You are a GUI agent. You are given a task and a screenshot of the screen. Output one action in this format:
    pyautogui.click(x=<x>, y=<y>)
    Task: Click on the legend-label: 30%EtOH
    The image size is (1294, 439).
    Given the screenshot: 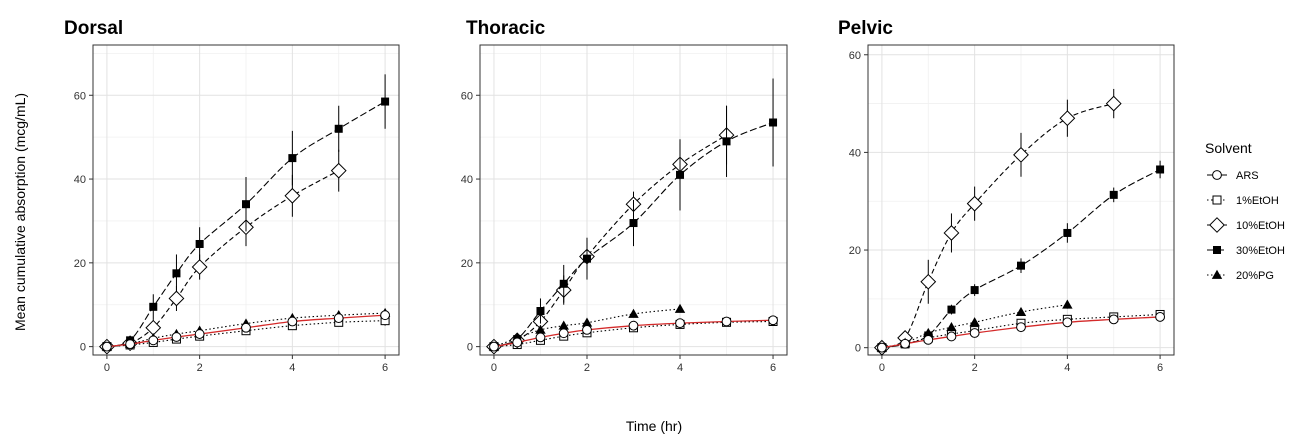 What is the action you would take?
    pyautogui.click(x=1260, y=251)
    